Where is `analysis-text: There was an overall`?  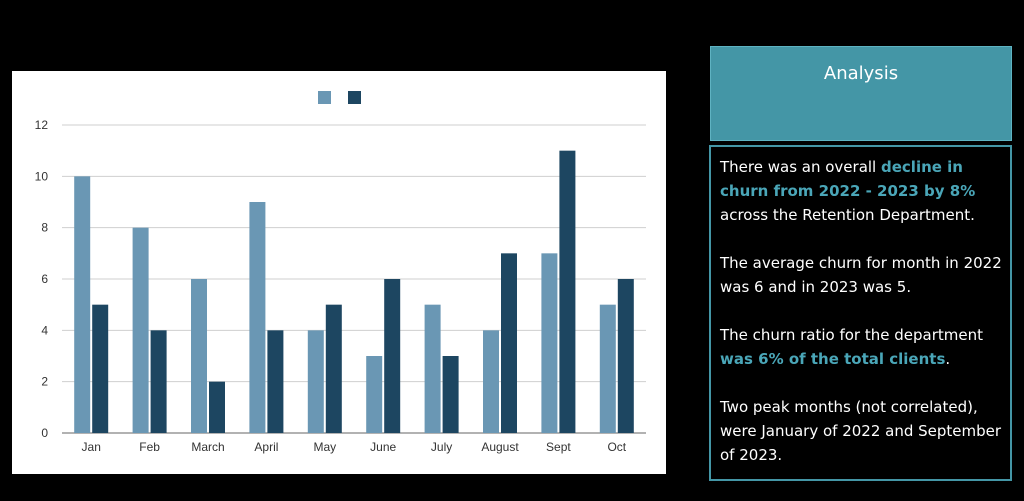 analysis-text: There was an overall is located at coordinates (800, 167).